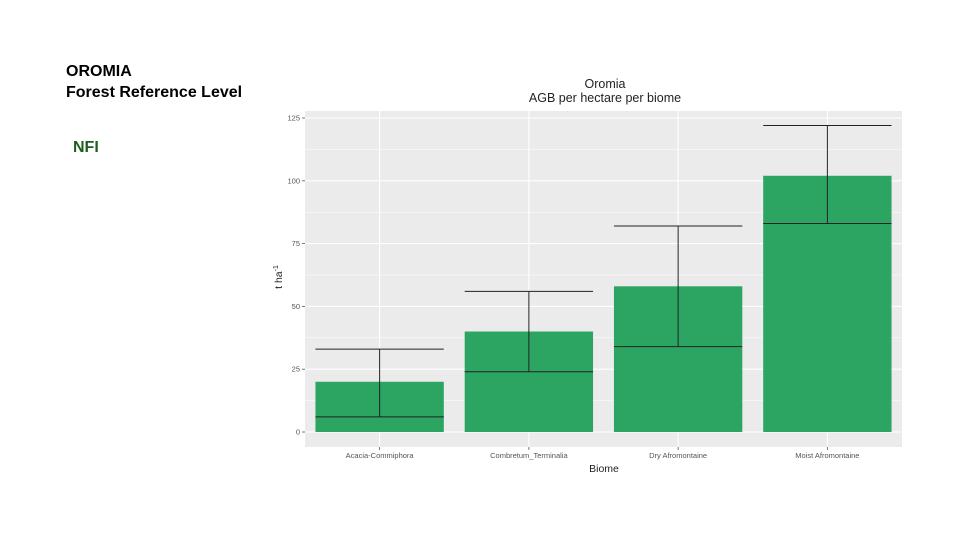  Describe the element at coordinates (293, 118) in the screenshot. I see `y-tick-label: 125` at that location.